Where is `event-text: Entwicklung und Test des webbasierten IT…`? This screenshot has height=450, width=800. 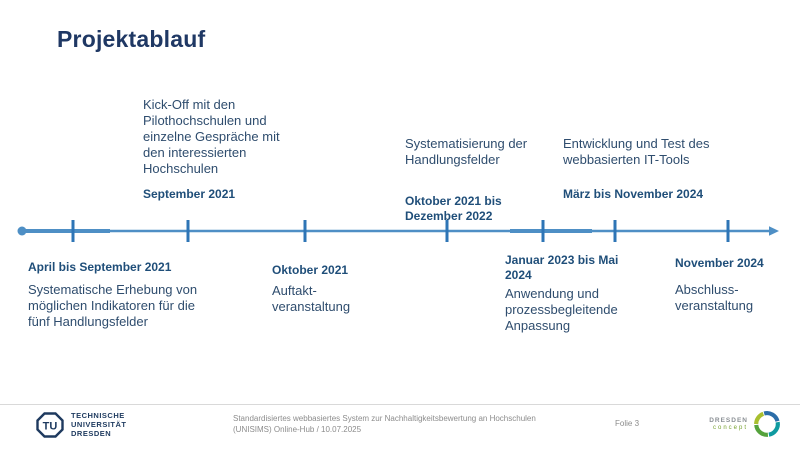 event-text: Entwicklung und Test des webbasierten IT… is located at coordinates (636, 151).